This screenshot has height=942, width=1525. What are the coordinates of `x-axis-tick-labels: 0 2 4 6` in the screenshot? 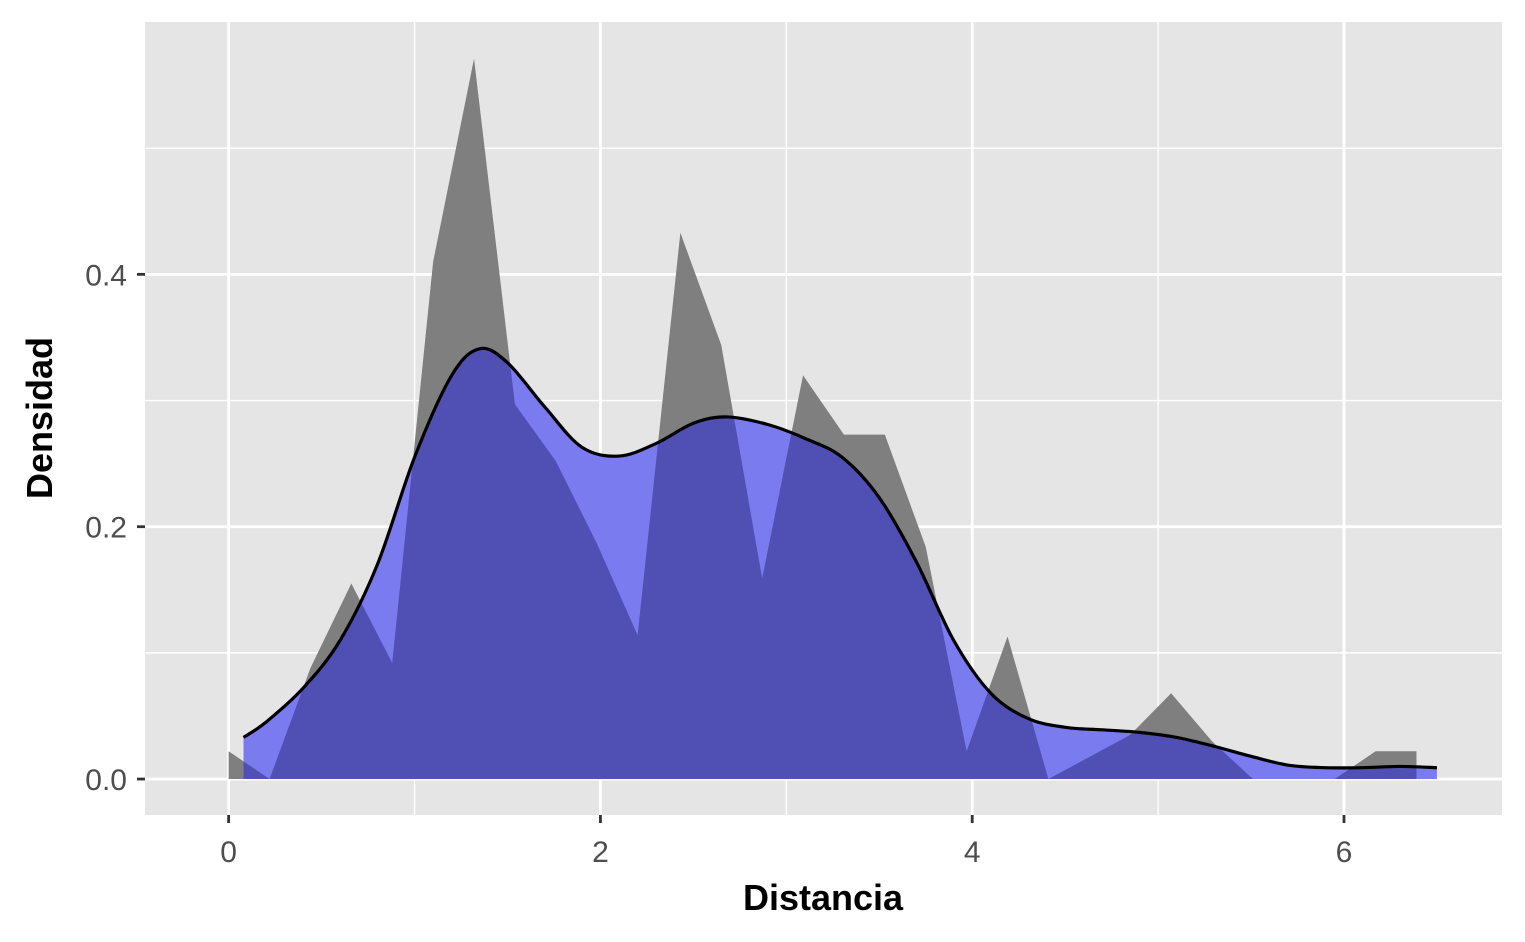 It's located at (786, 852).